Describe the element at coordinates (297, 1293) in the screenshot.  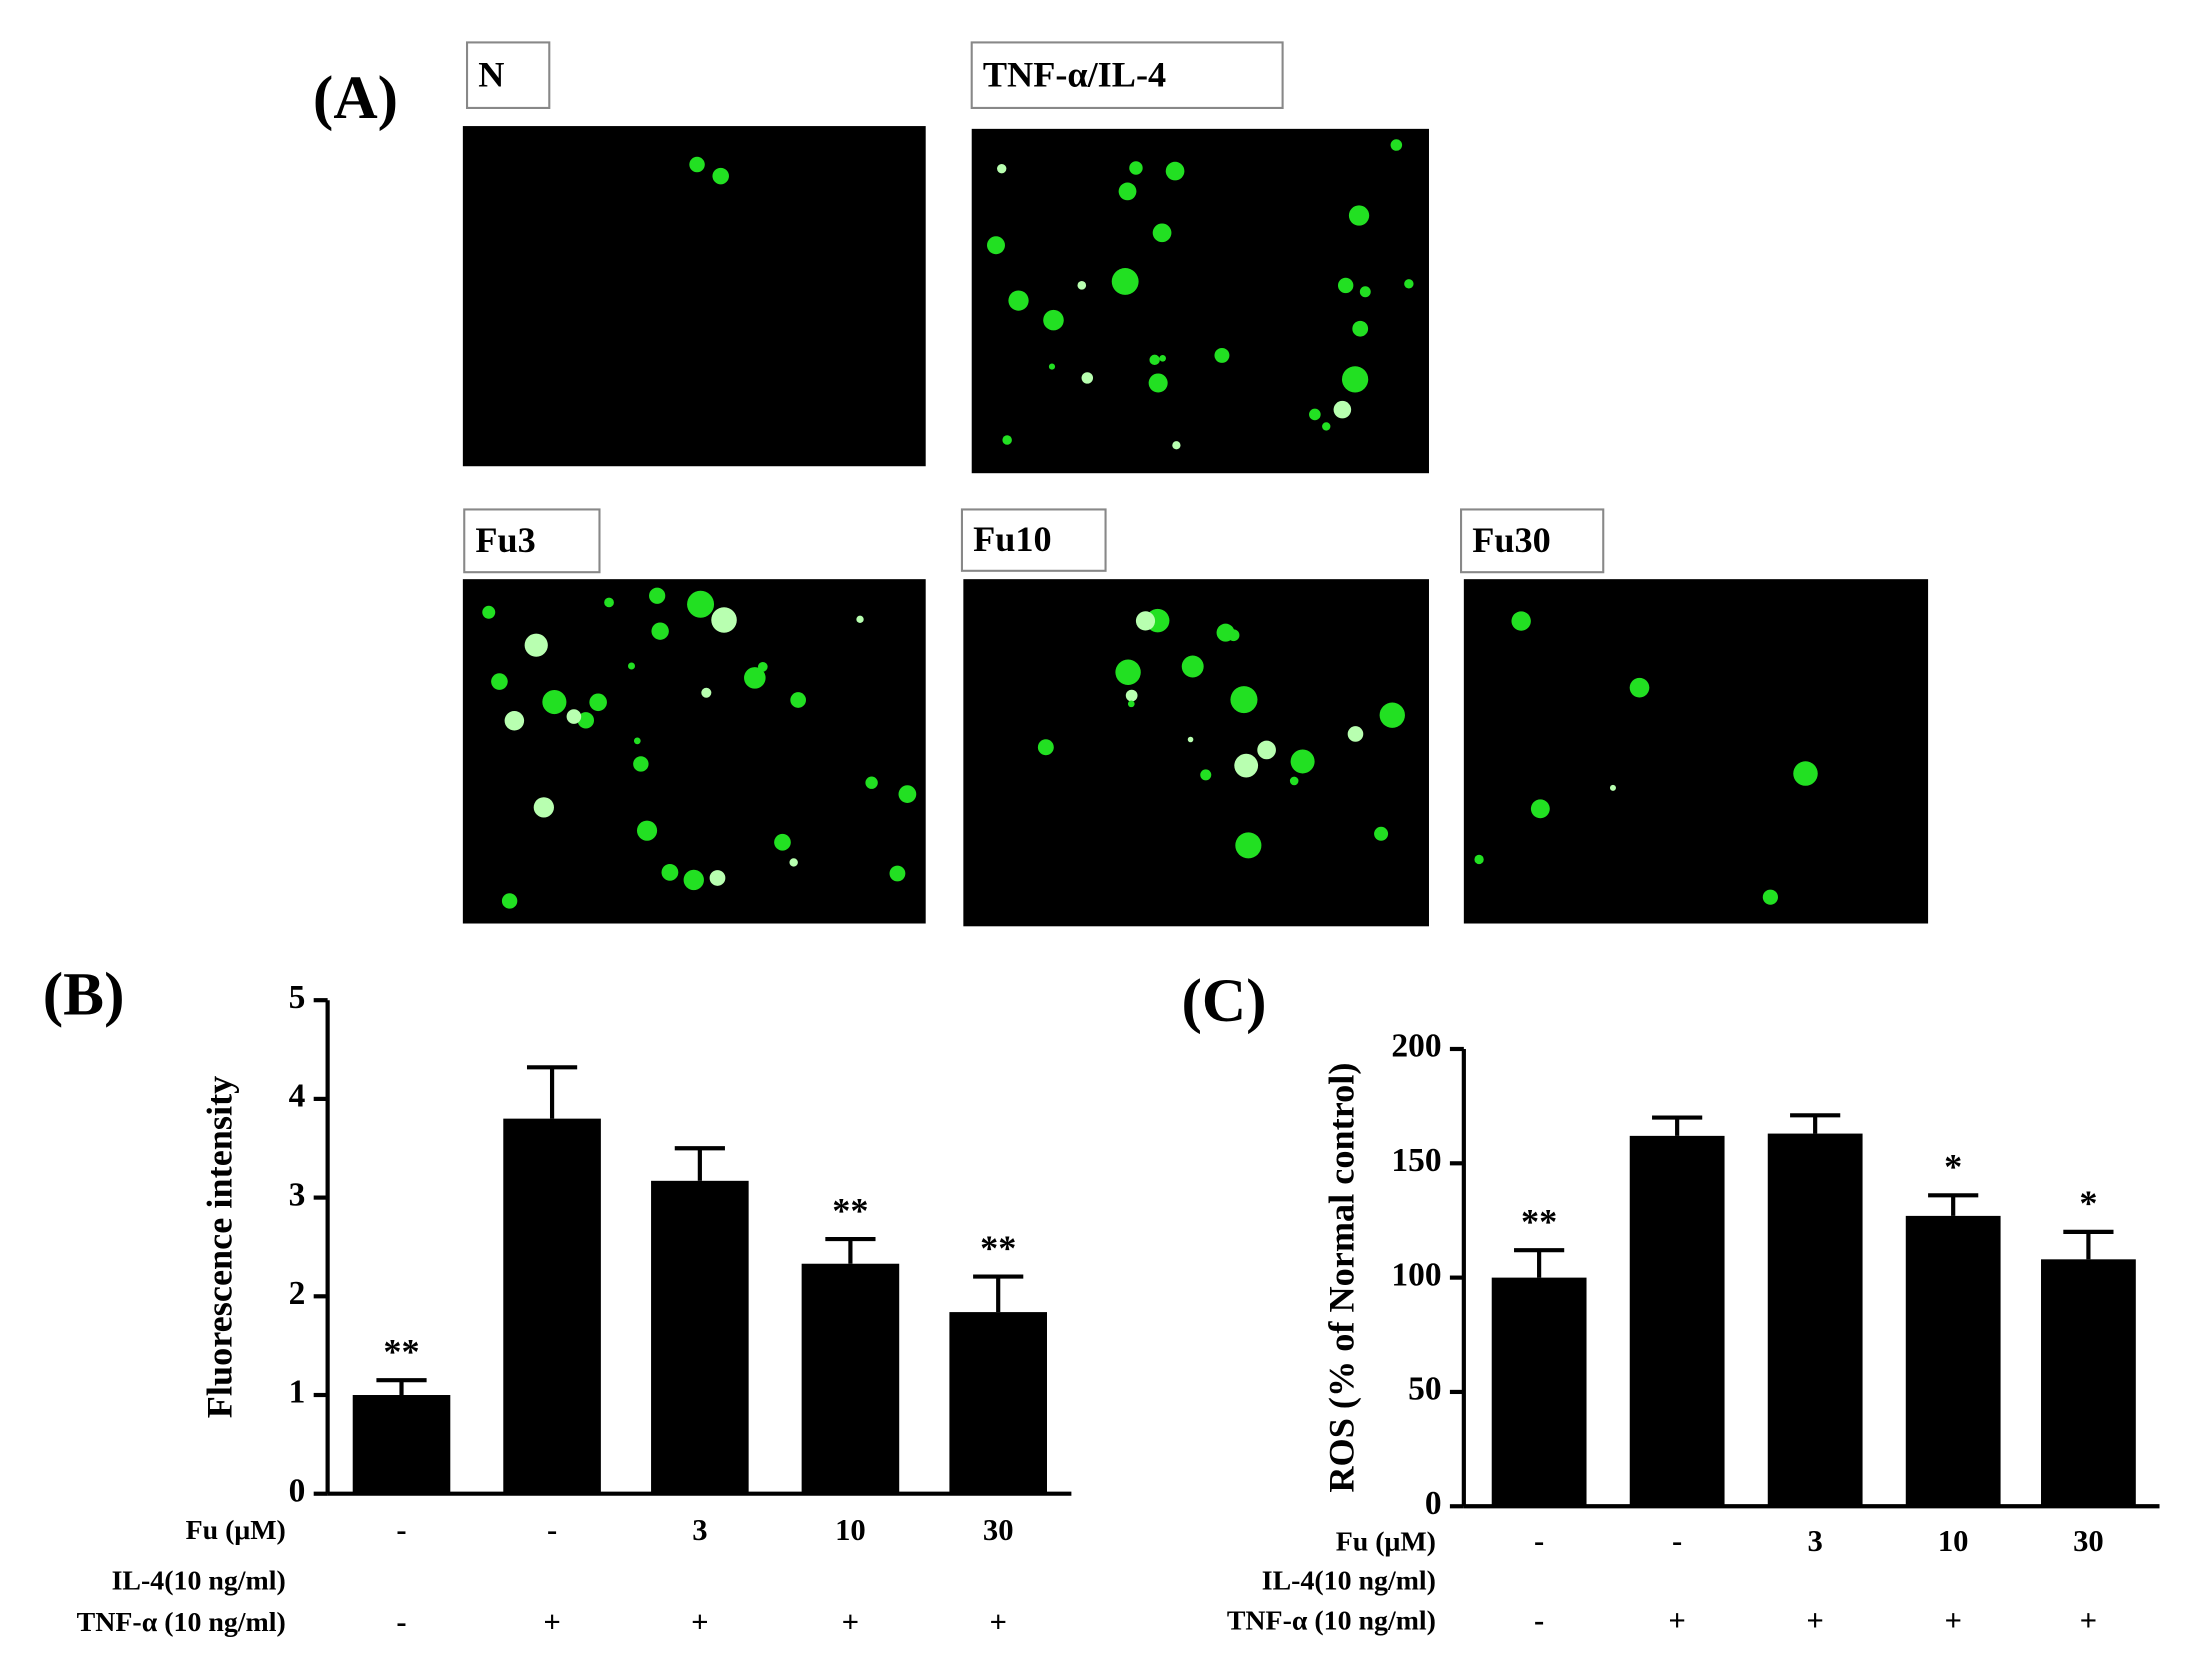
I see `y-tick-label: 2` at that location.